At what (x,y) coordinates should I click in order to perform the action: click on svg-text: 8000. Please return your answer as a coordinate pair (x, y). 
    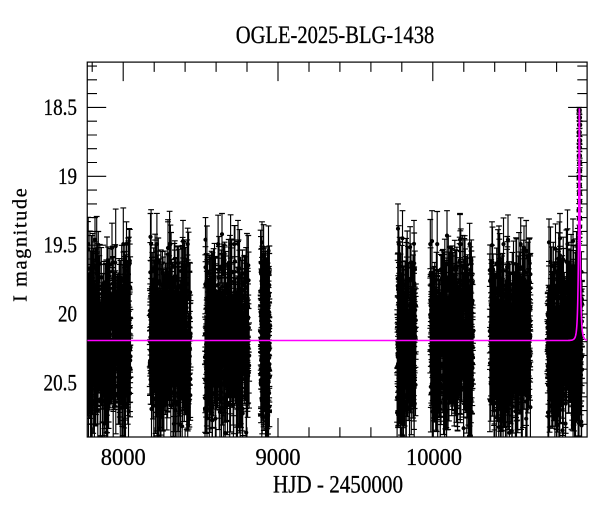
    Looking at the image, I should click on (123, 458).